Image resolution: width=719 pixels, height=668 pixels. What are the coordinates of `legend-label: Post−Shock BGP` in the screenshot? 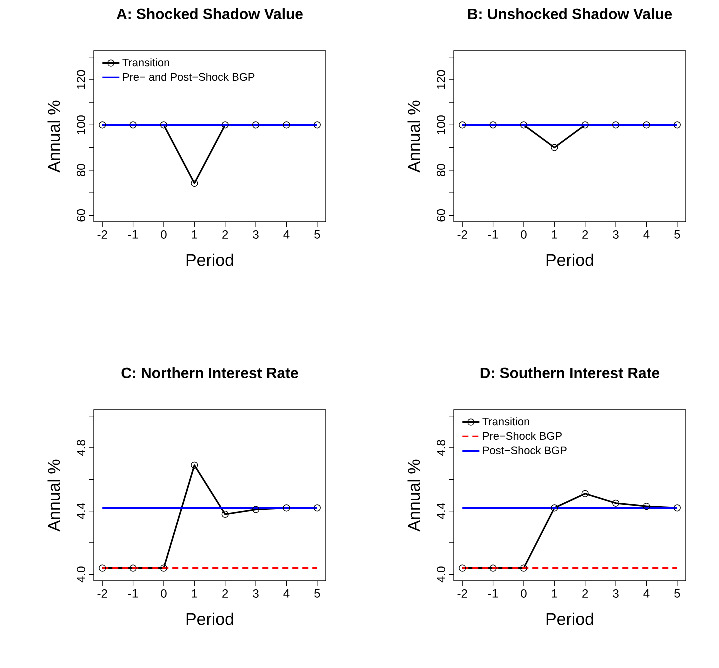 It's located at (525, 450).